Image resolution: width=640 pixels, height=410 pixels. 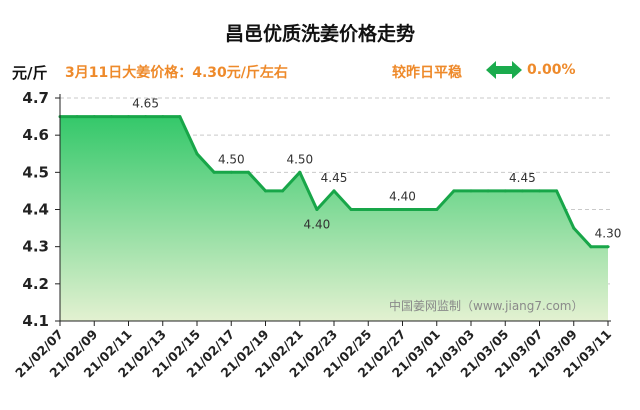 What do you see at coordinates (35, 98) in the screenshot?
I see `y-tick-label: 4.7` at bounding box center [35, 98].